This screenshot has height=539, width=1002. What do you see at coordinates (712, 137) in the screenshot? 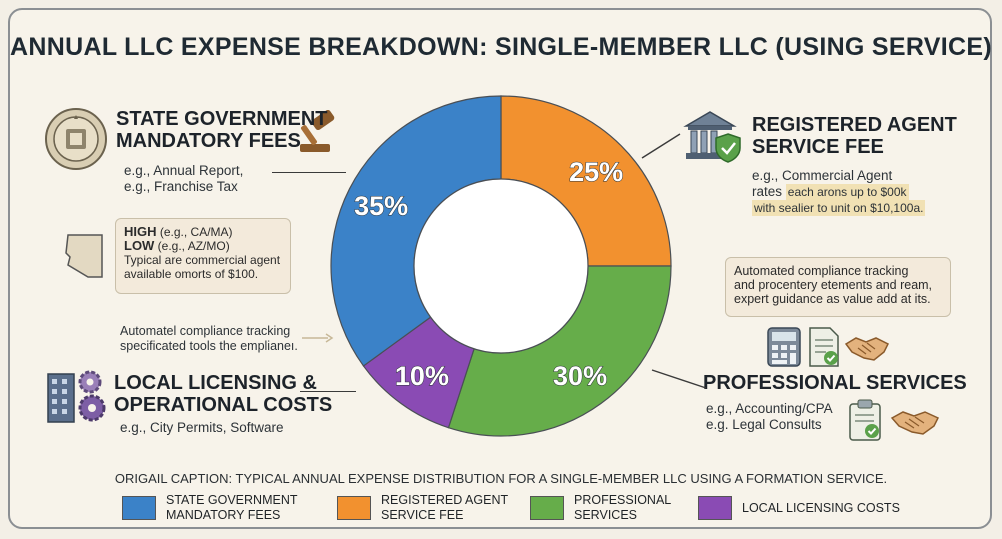
I see `bank-shield-icon` at bounding box center [712, 137].